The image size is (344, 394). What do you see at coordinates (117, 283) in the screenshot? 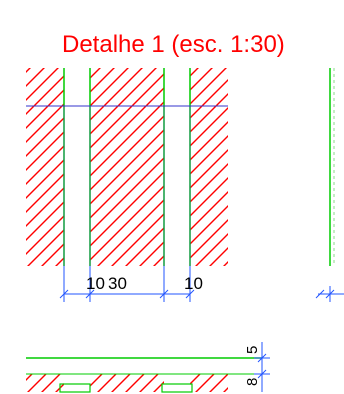
I see `dimension-label: 30` at bounding box center [117, 283].